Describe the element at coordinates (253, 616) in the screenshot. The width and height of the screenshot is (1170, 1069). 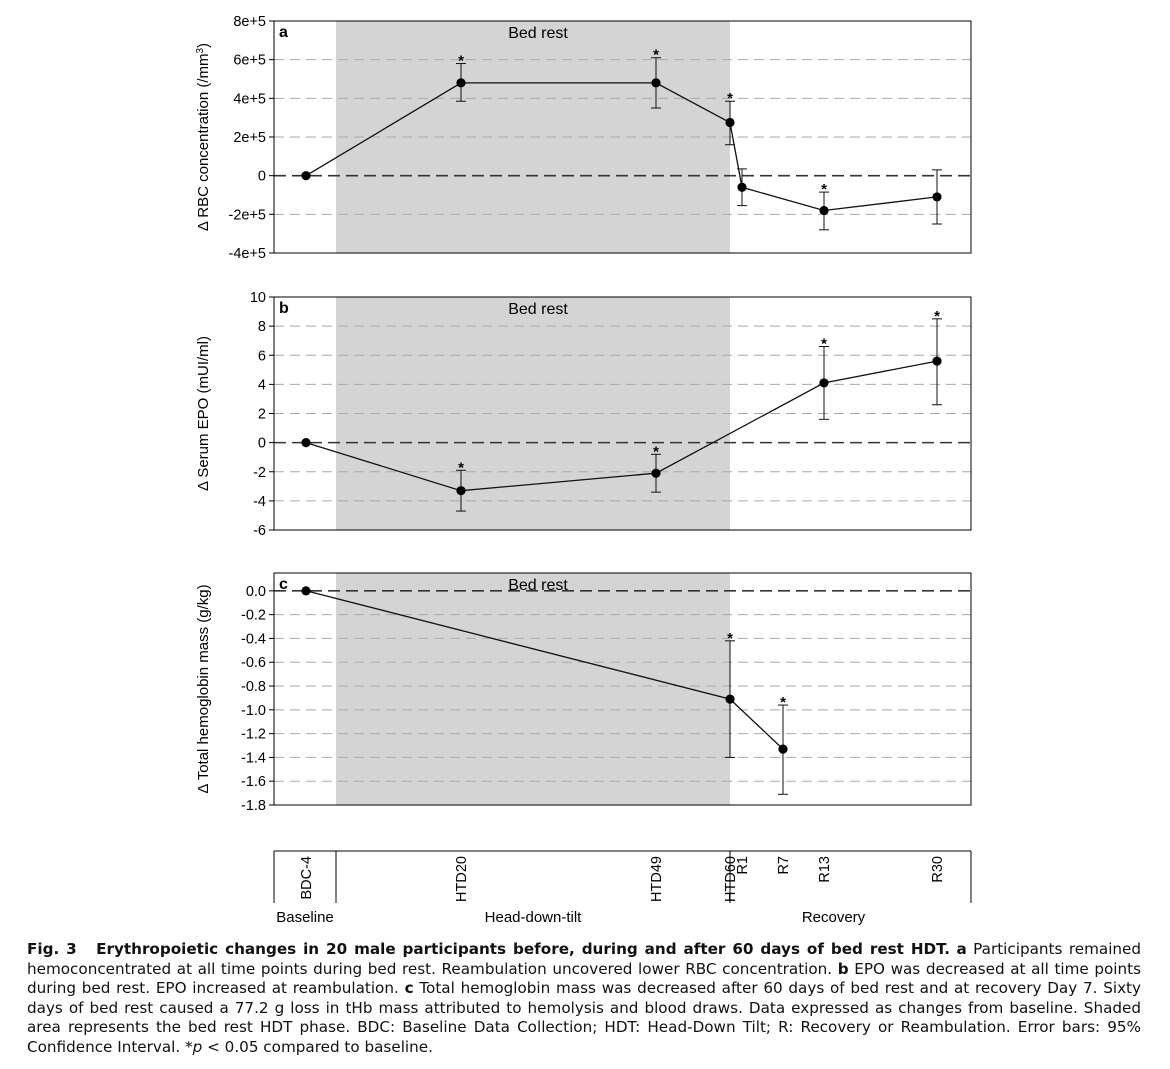
I see `y-tick-label: -0.2` at that location.